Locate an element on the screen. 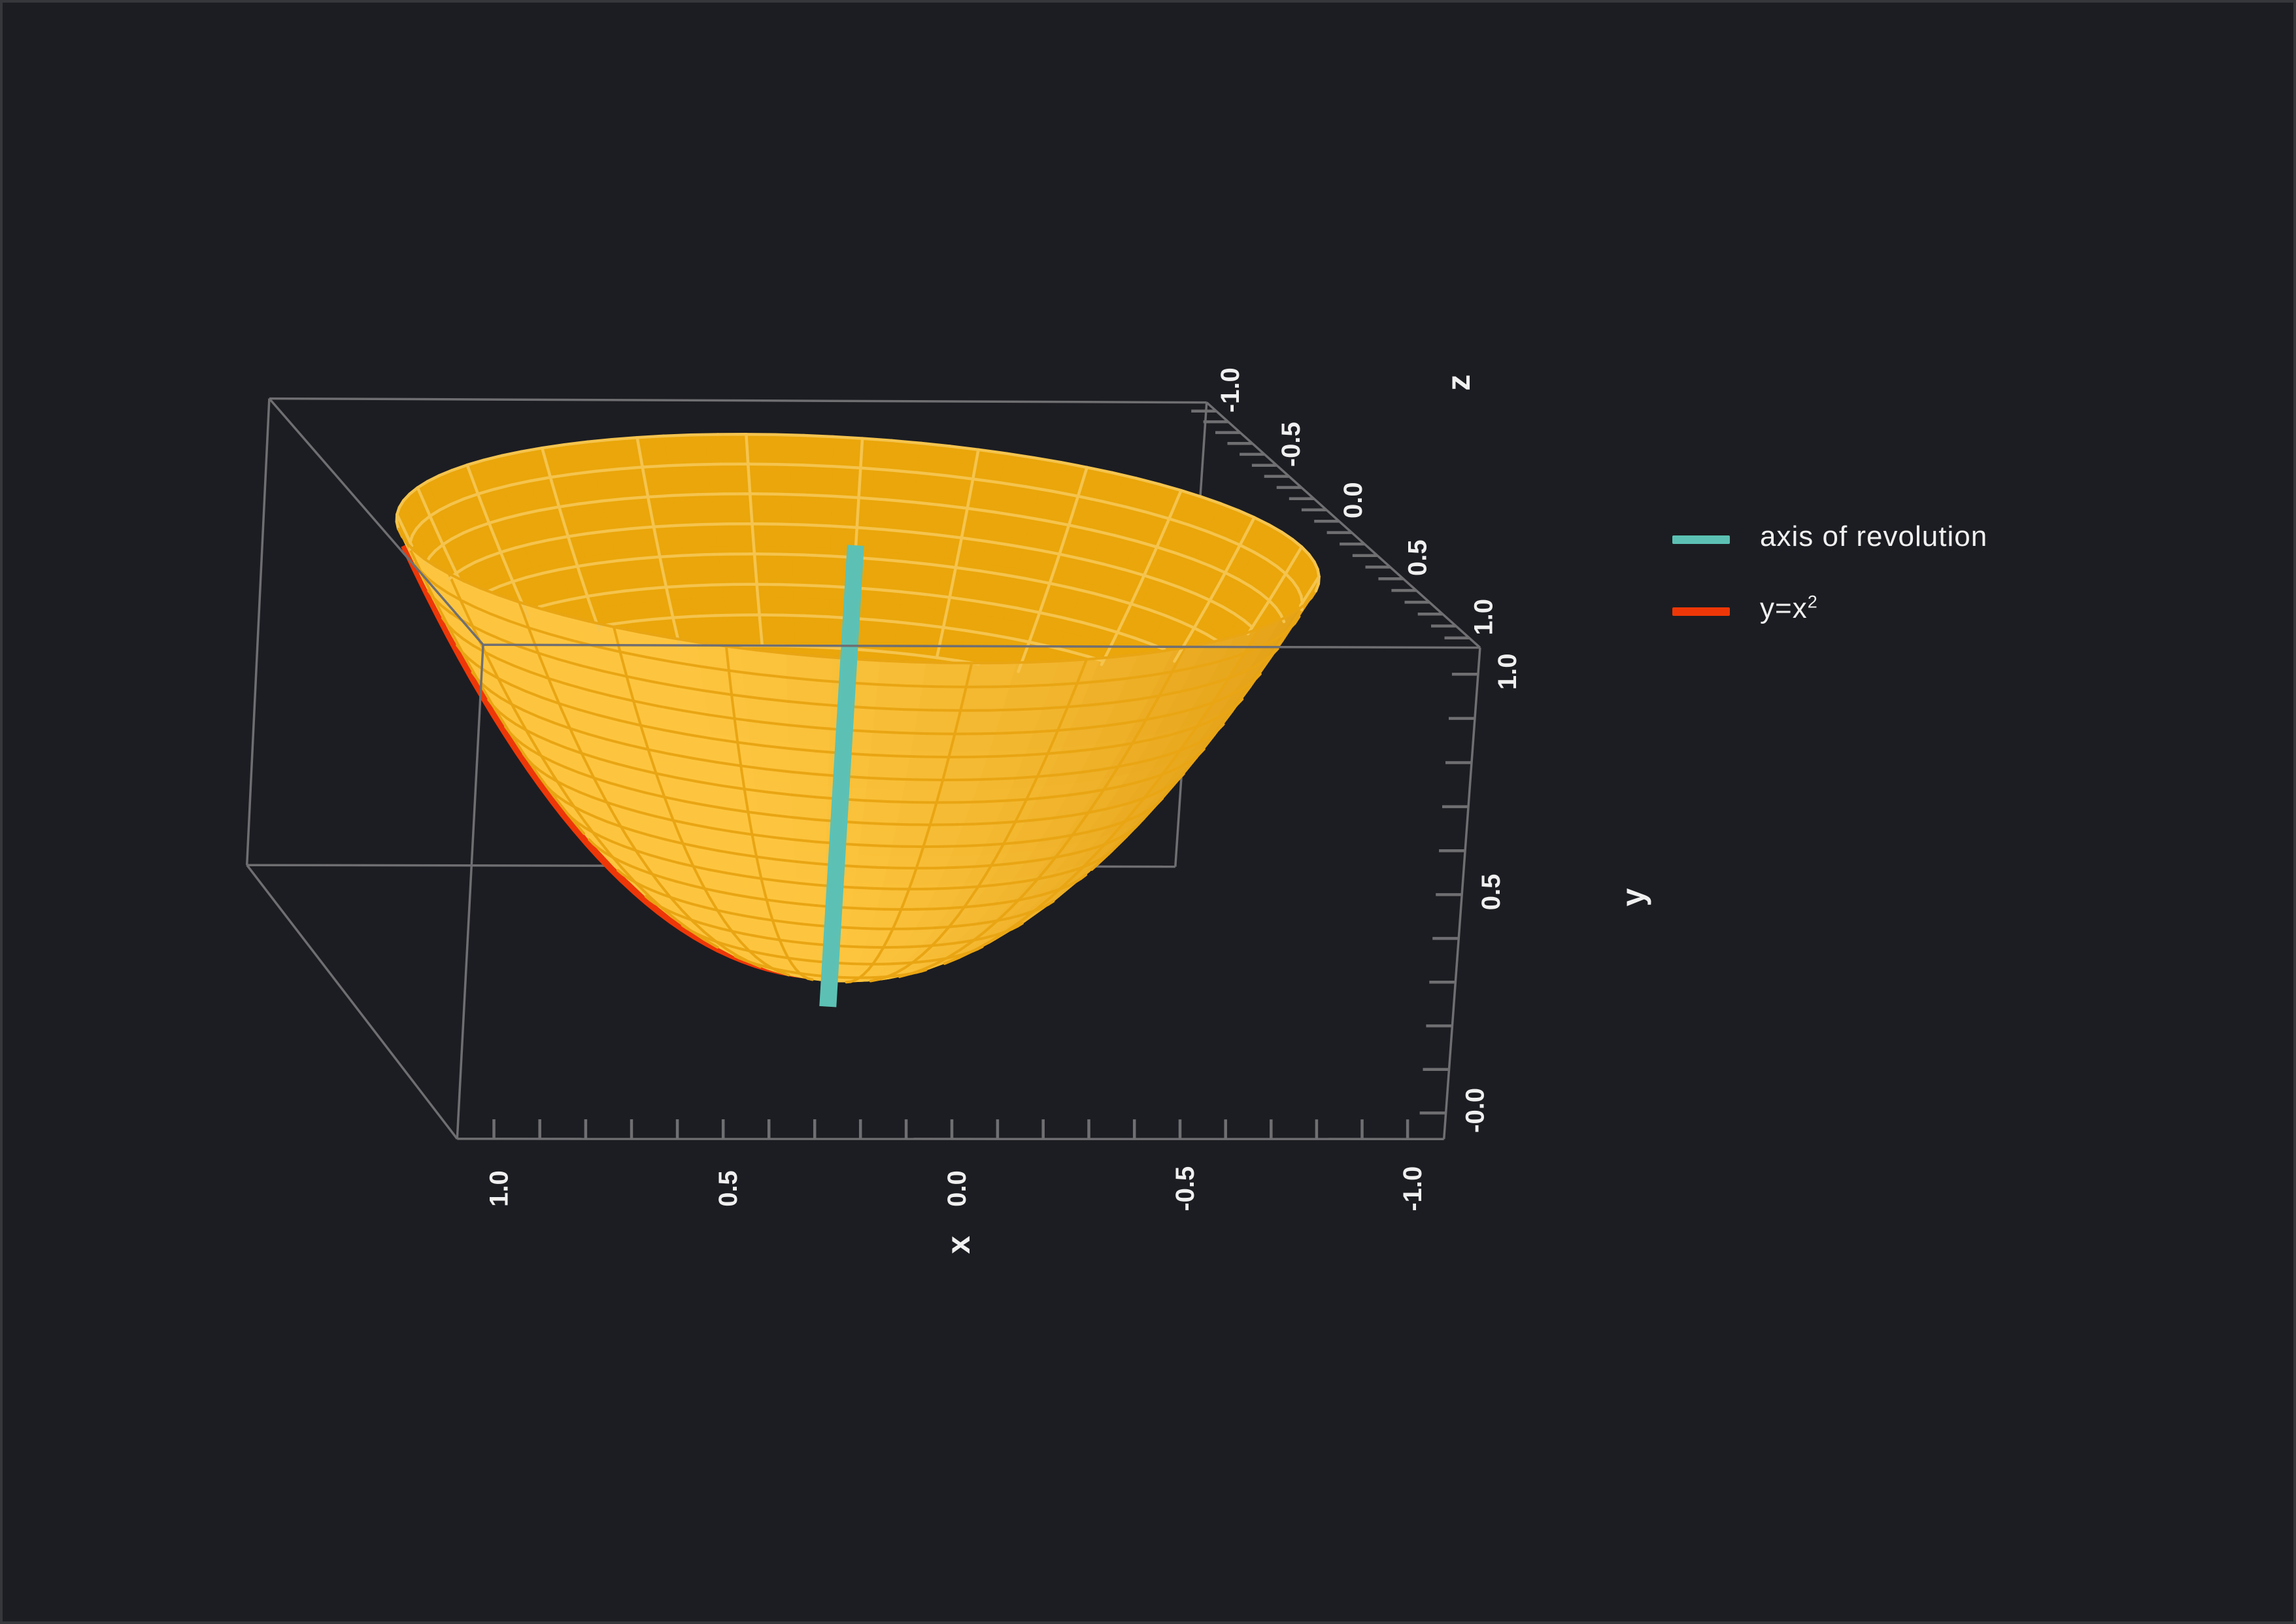 This screenshot has height=1624, width=2296. y-axis-title: y is located at coordinates (1633, 897).